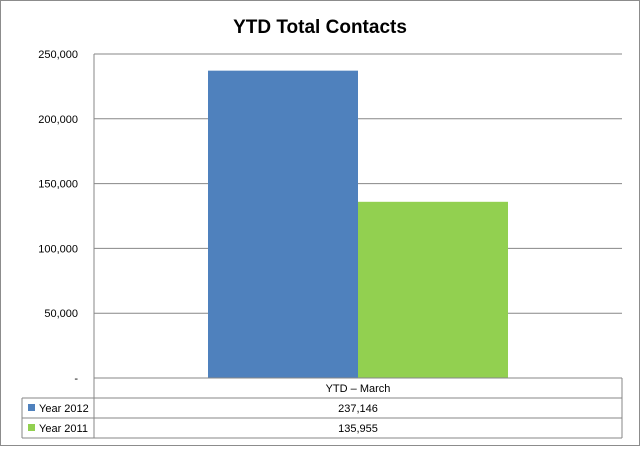 The image size is (640, 451). Describe the element at coordinates (58, 217) in the screenshot. I see `y-axis-tick-labels: - 50,000 100,000 150,000 200,000 250,000` at that location.